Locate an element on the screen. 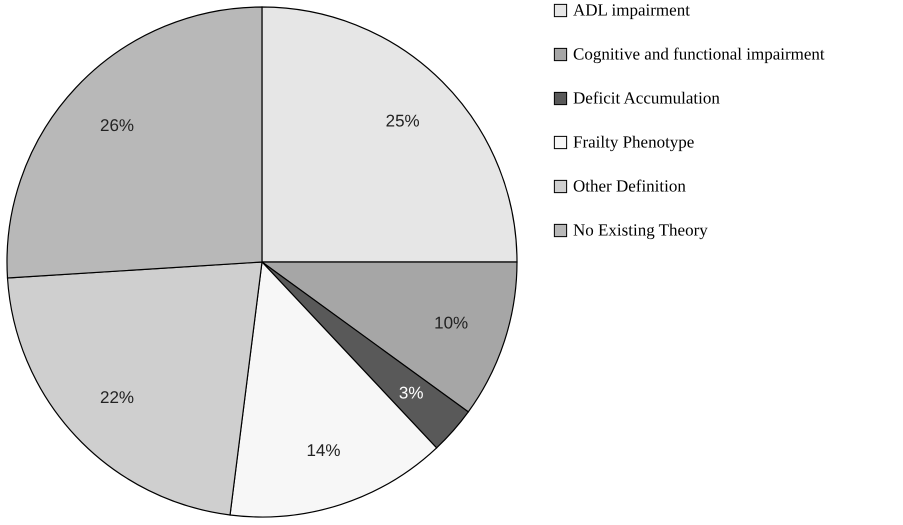 The height and width of the screenshot is (525, 903). data-label: 25% is located at coordinates (403, 120).